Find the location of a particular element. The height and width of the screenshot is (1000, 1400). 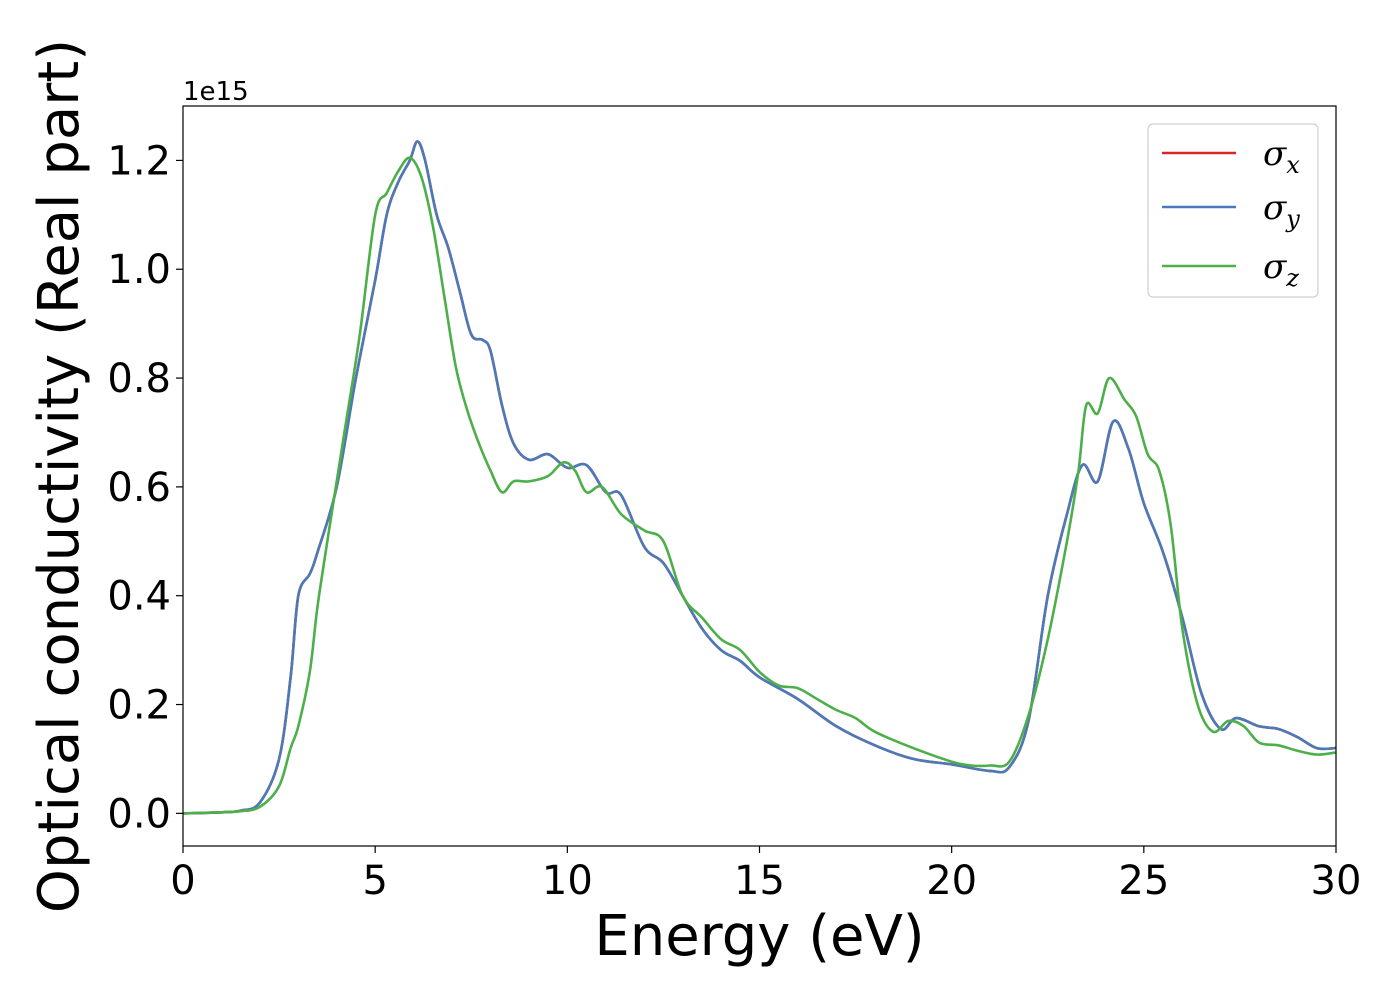

y-tick-label: 0.2 is located at coordinates (139, 706).